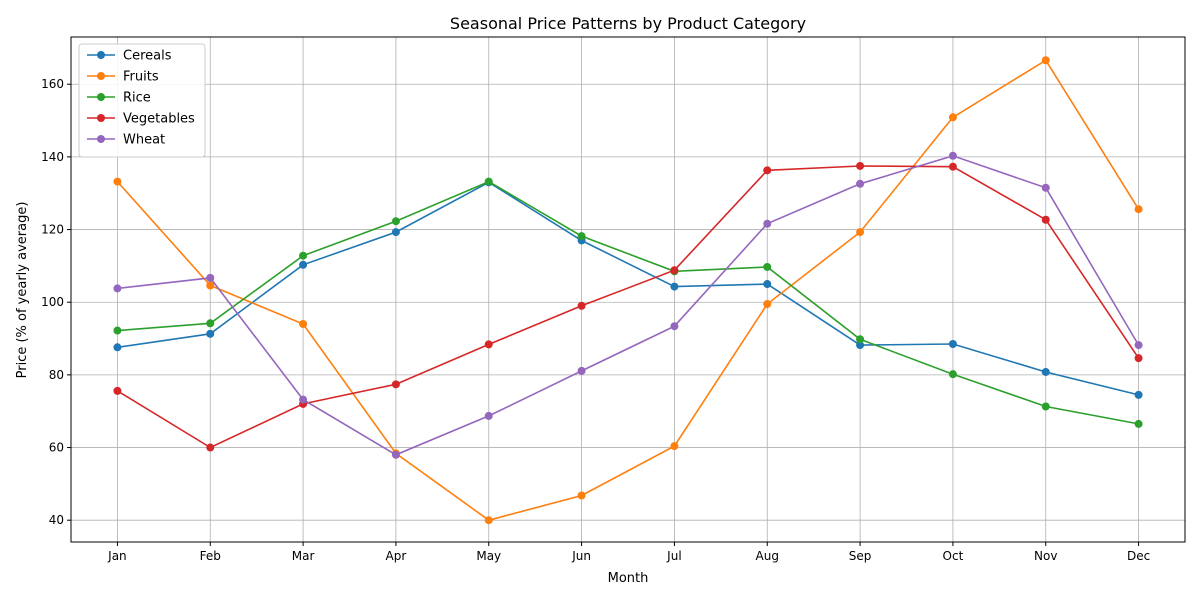 This screenshot has width=1200, height=600. I want to click on legend-box, so click(142, 100).